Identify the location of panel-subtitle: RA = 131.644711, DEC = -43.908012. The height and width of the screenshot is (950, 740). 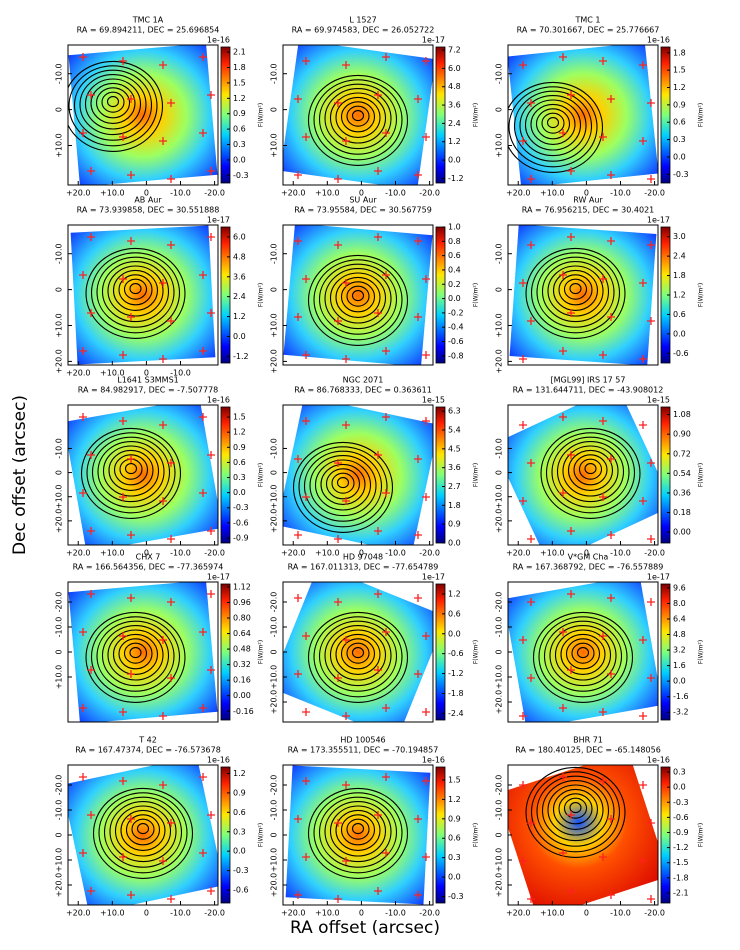
(588, 390).